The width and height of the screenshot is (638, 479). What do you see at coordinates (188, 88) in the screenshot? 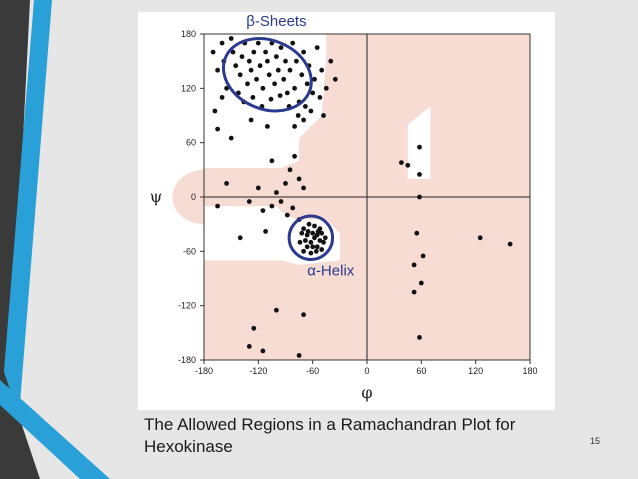
I see `y-tick-label: 120` at bounding box center [188, 88].